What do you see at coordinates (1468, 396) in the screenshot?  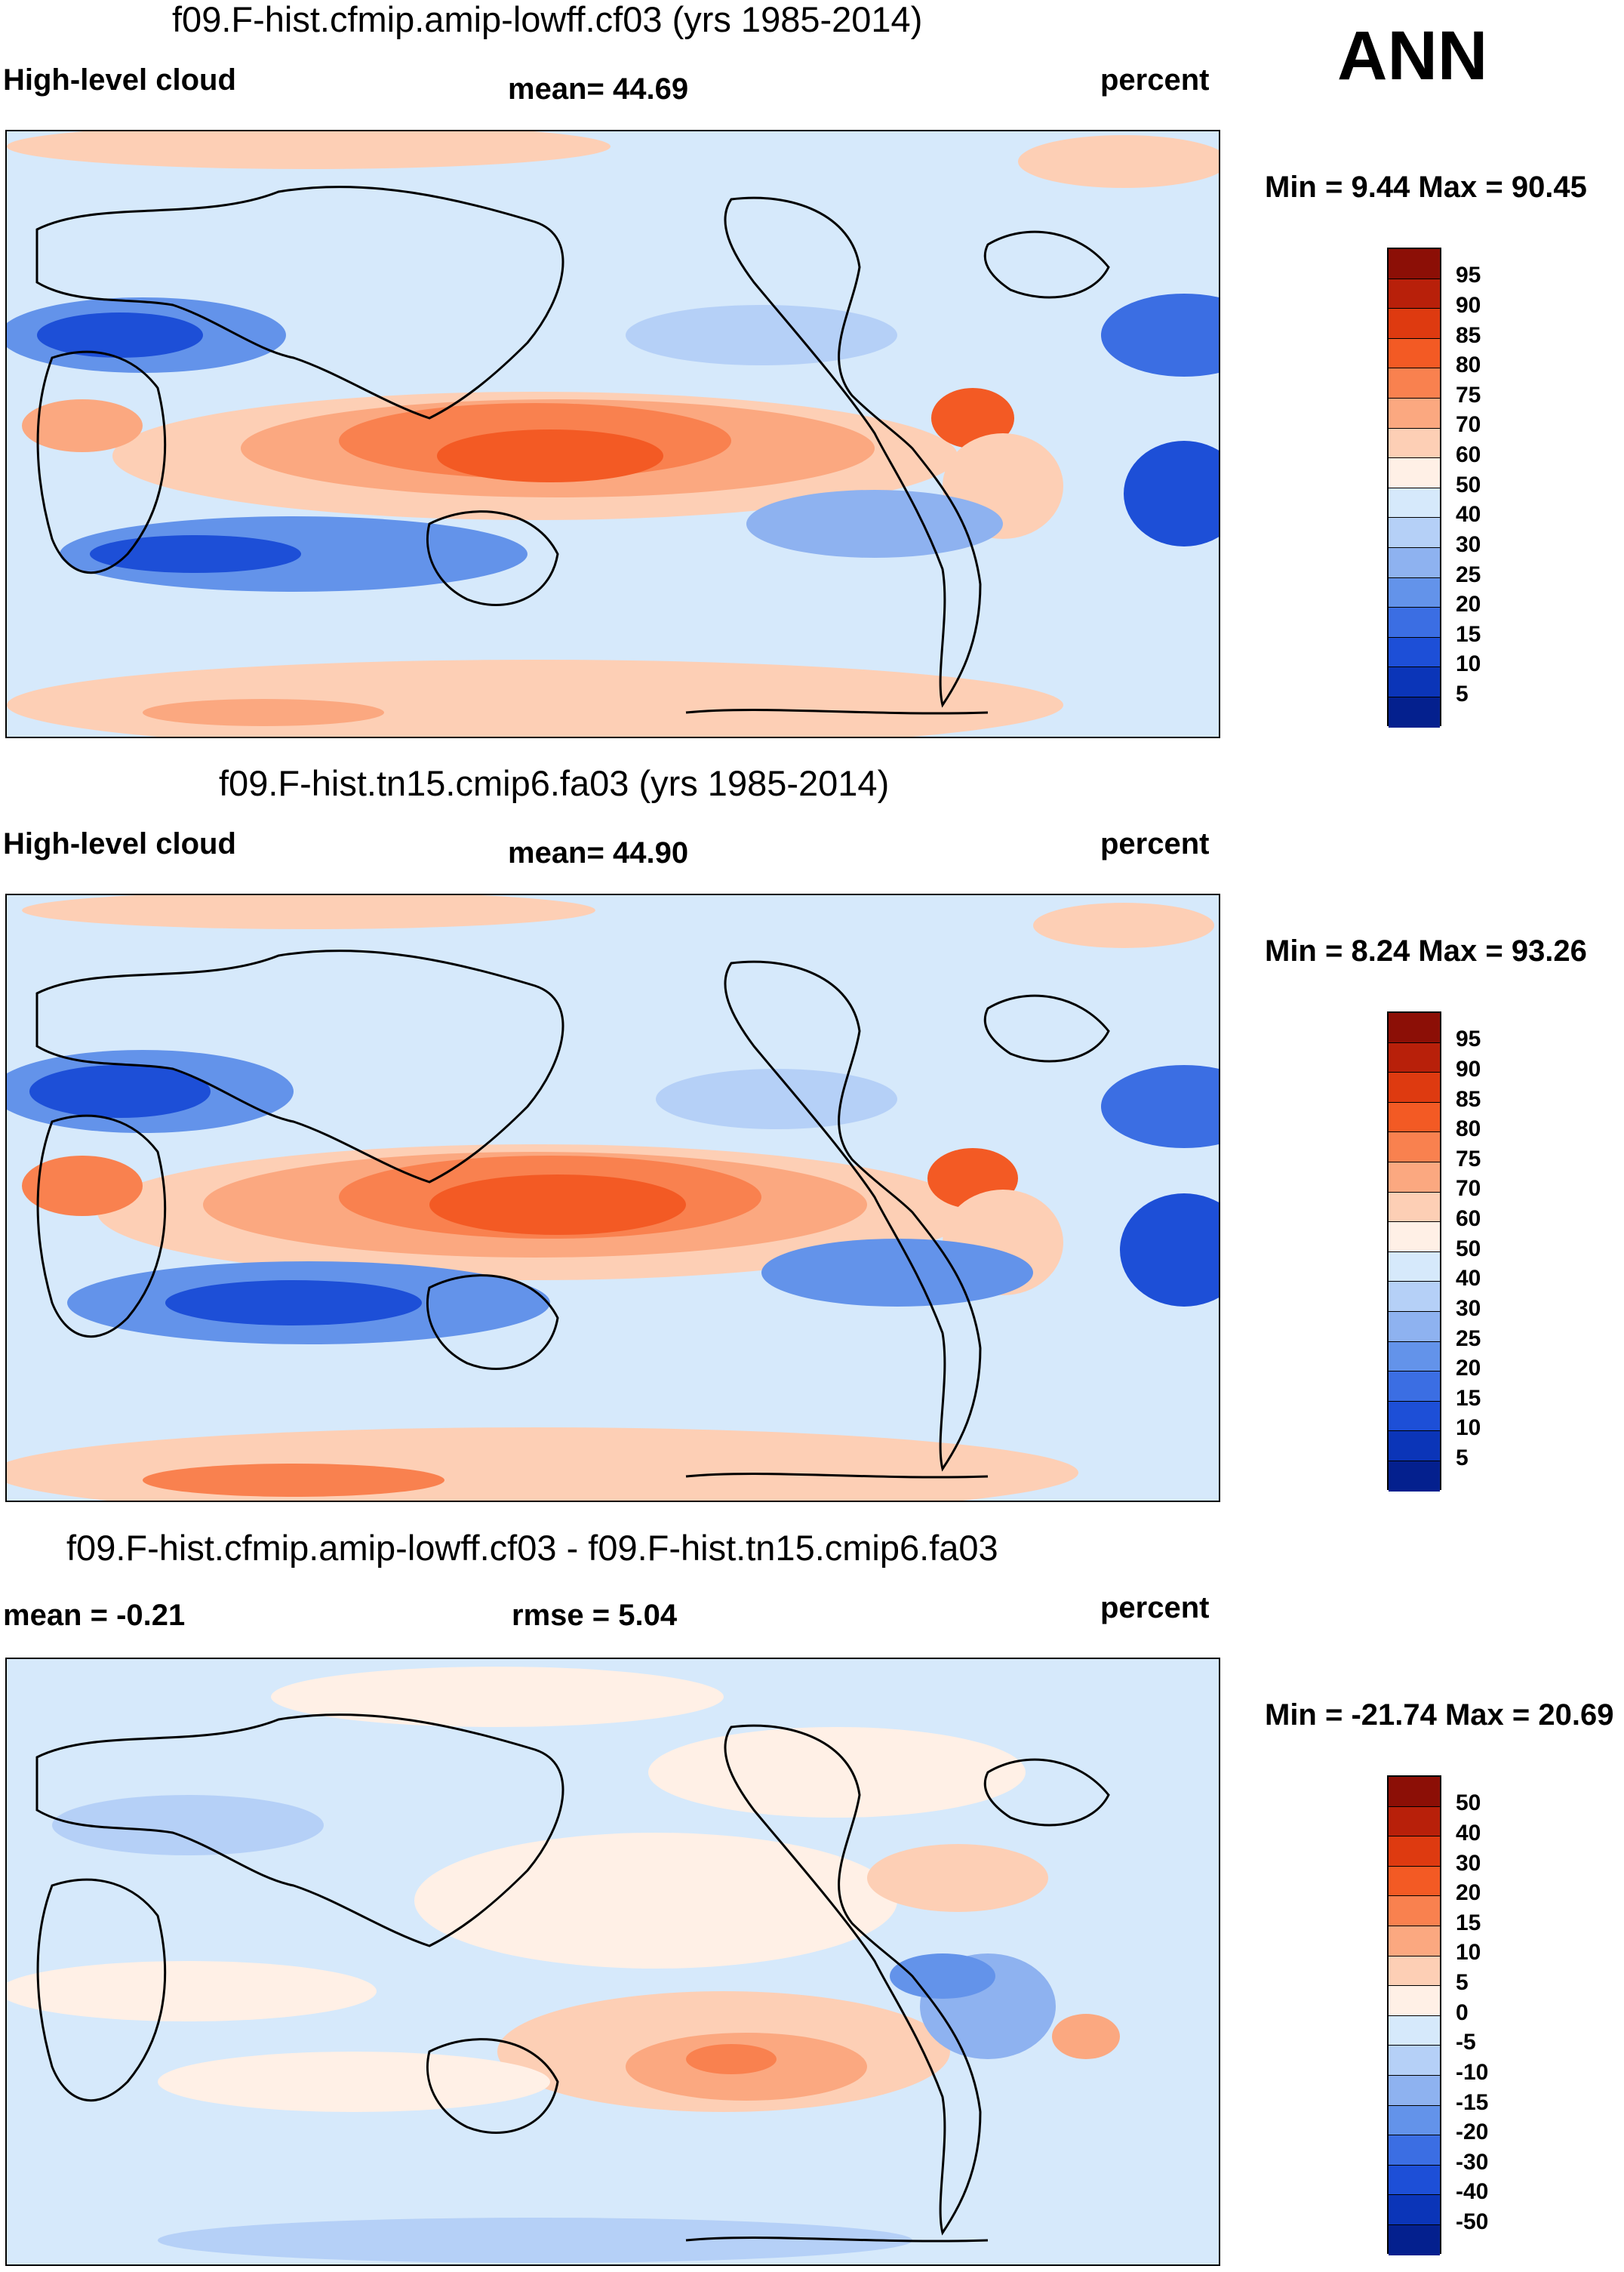 I see `panel-1-tick: 75` at bounding box center [1468, 396].